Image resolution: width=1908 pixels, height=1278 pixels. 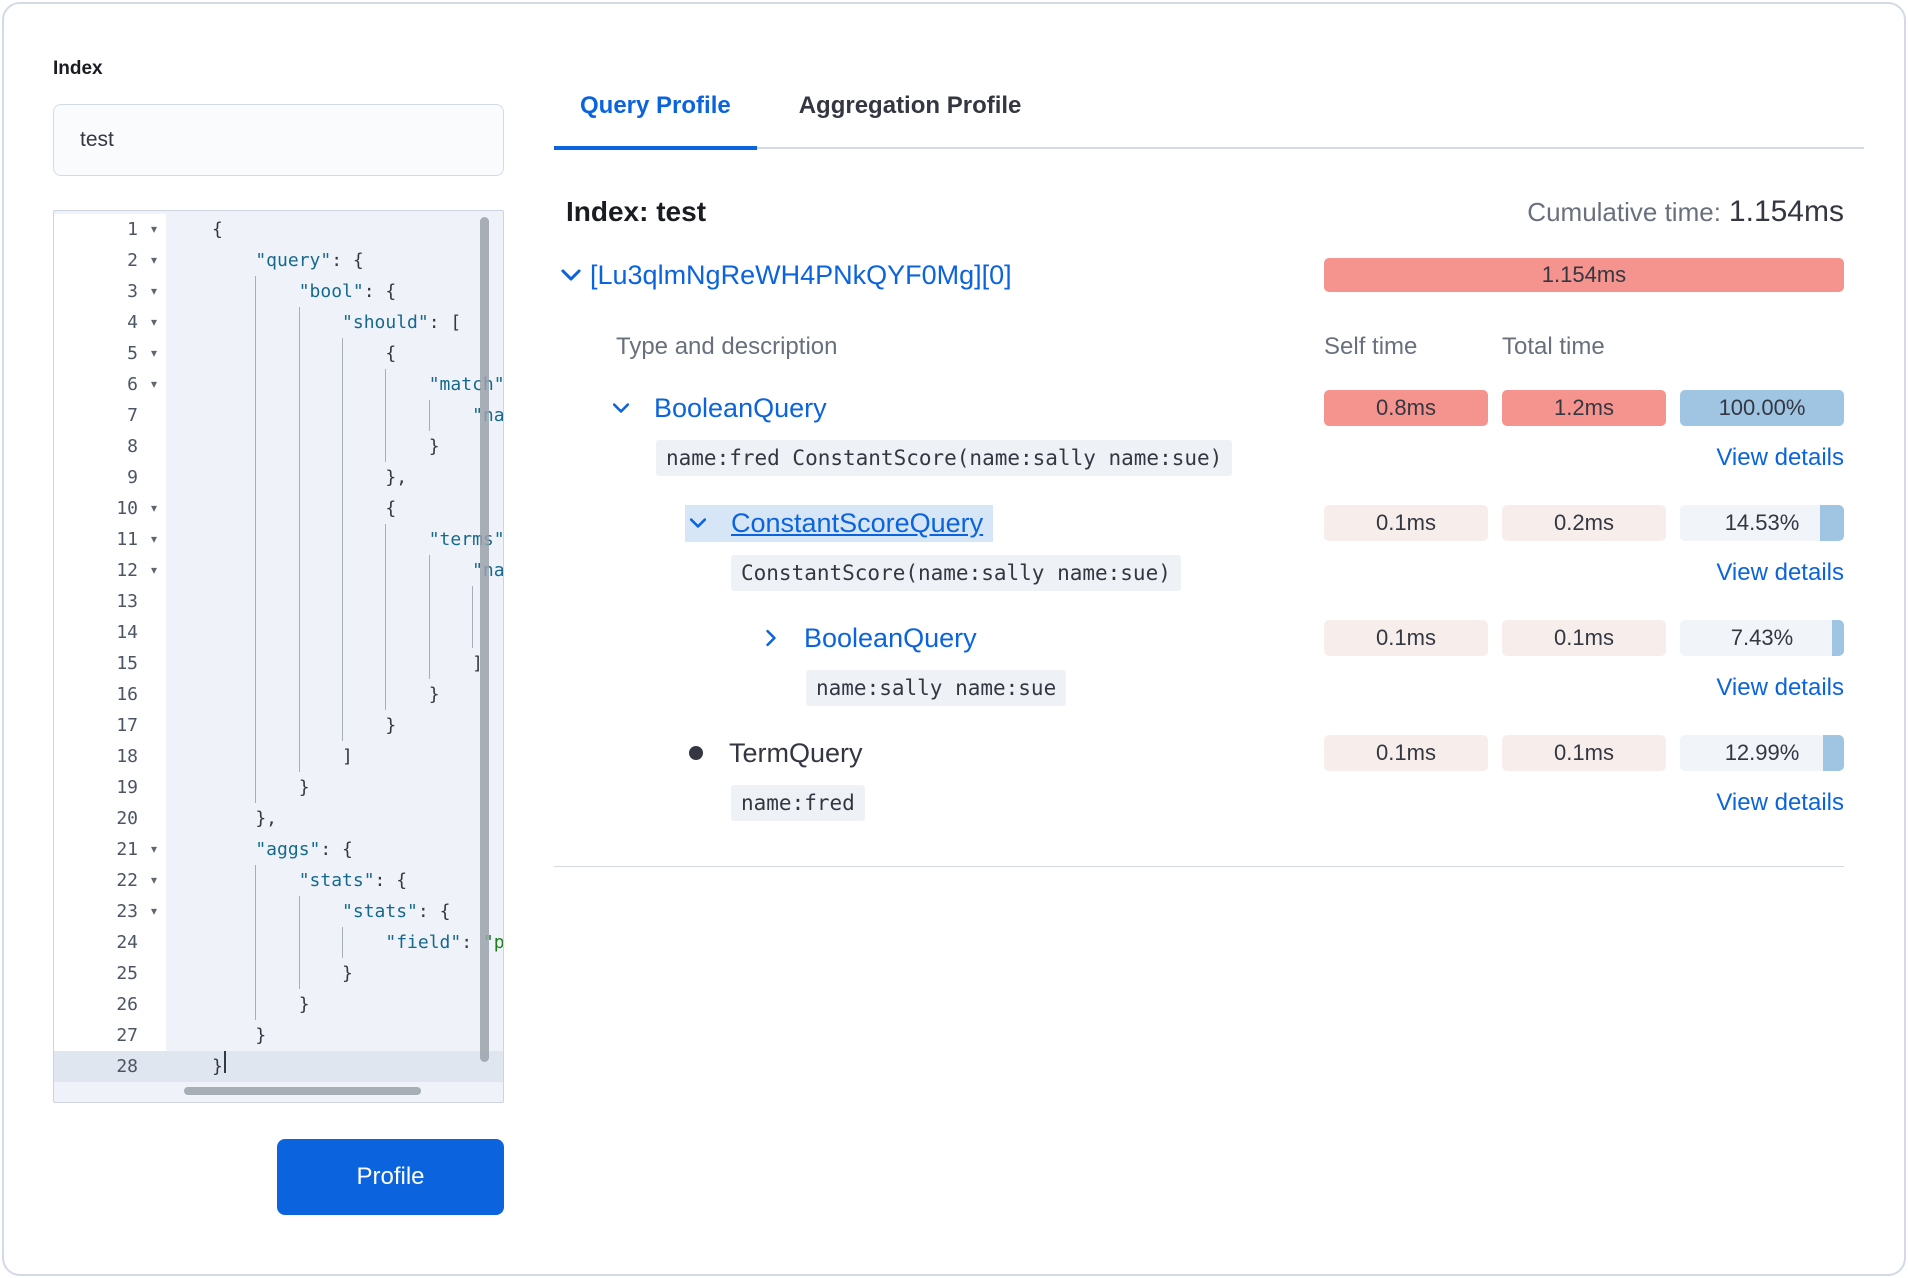 What do you see at coordinates (127, 508) in the screenshot?
I see `line-number: 10` at bounding box center [127, 508].